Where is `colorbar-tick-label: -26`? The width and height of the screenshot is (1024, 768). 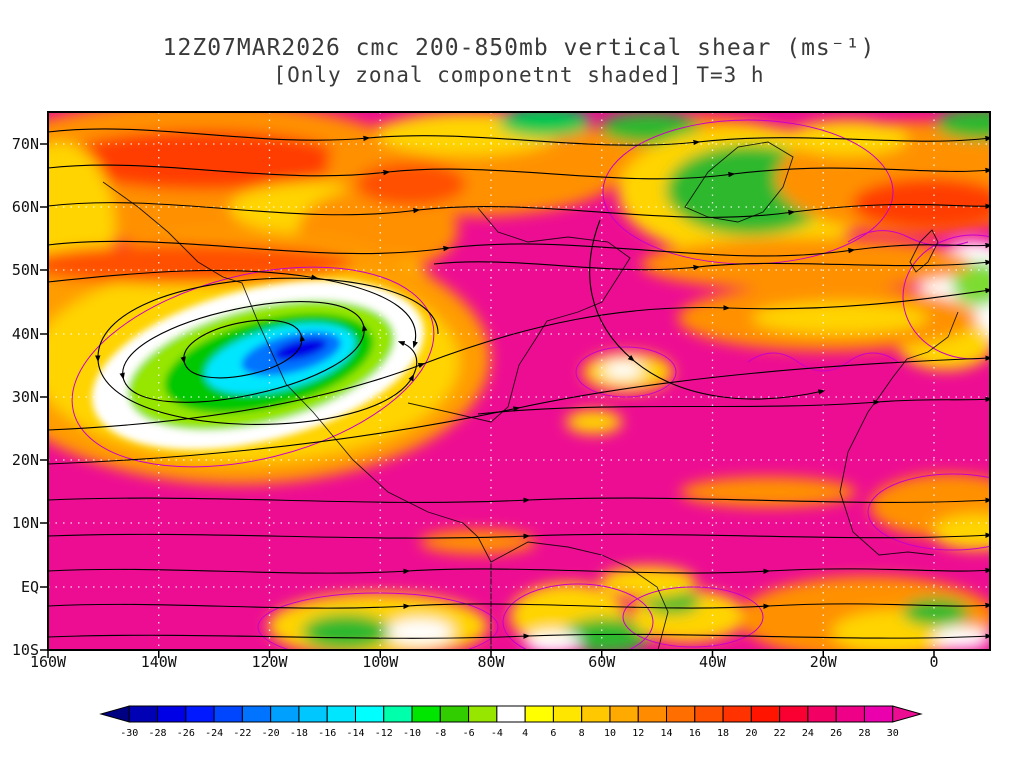 colorbar-tick-label: -26 is located at coordinates (186, 733).